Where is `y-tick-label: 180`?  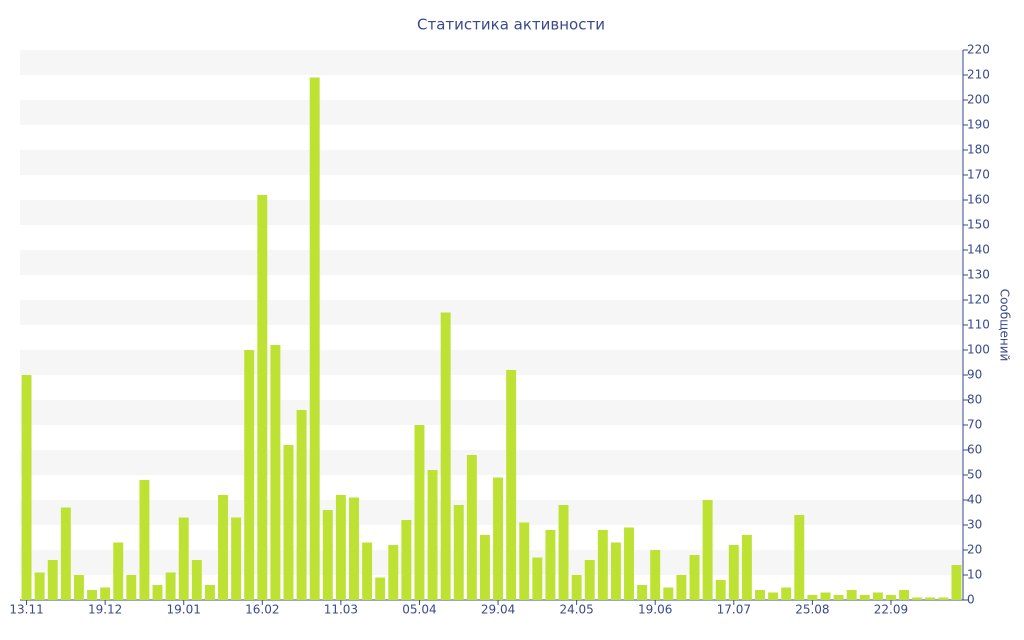
y-tick-label: 180 is located at coordinates (978, 150).